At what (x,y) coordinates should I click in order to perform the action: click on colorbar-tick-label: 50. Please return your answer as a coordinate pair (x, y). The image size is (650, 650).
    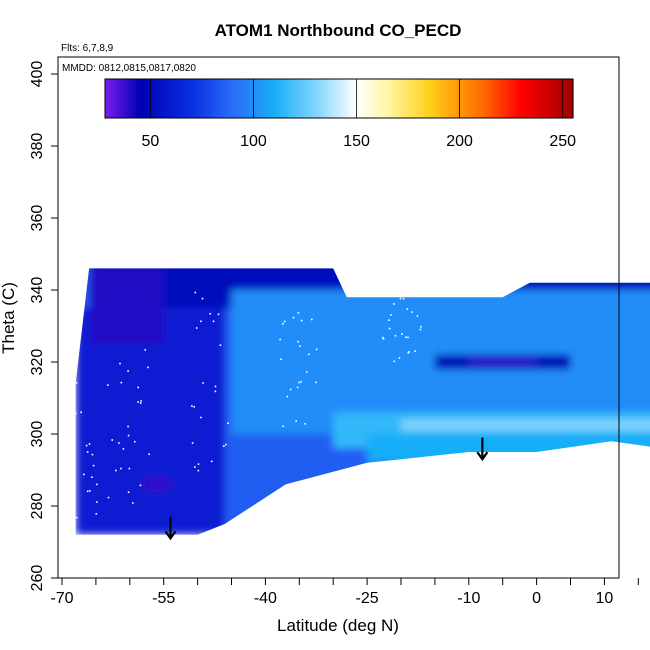
    Looking at the image, I should click on (150, 141).